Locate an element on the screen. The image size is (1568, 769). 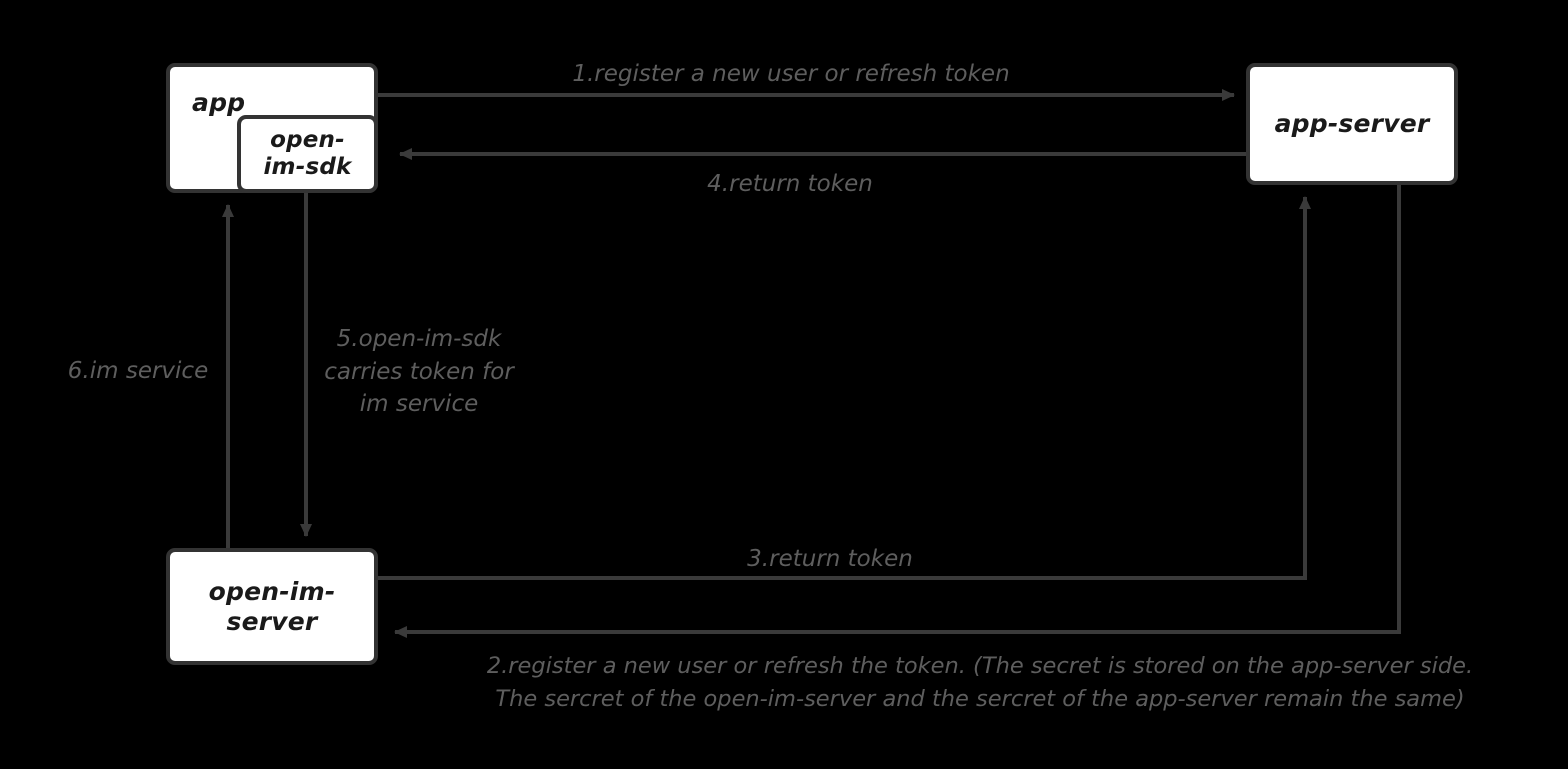
node-open-im-server: open-im- server is located at coordinates (272, 606).